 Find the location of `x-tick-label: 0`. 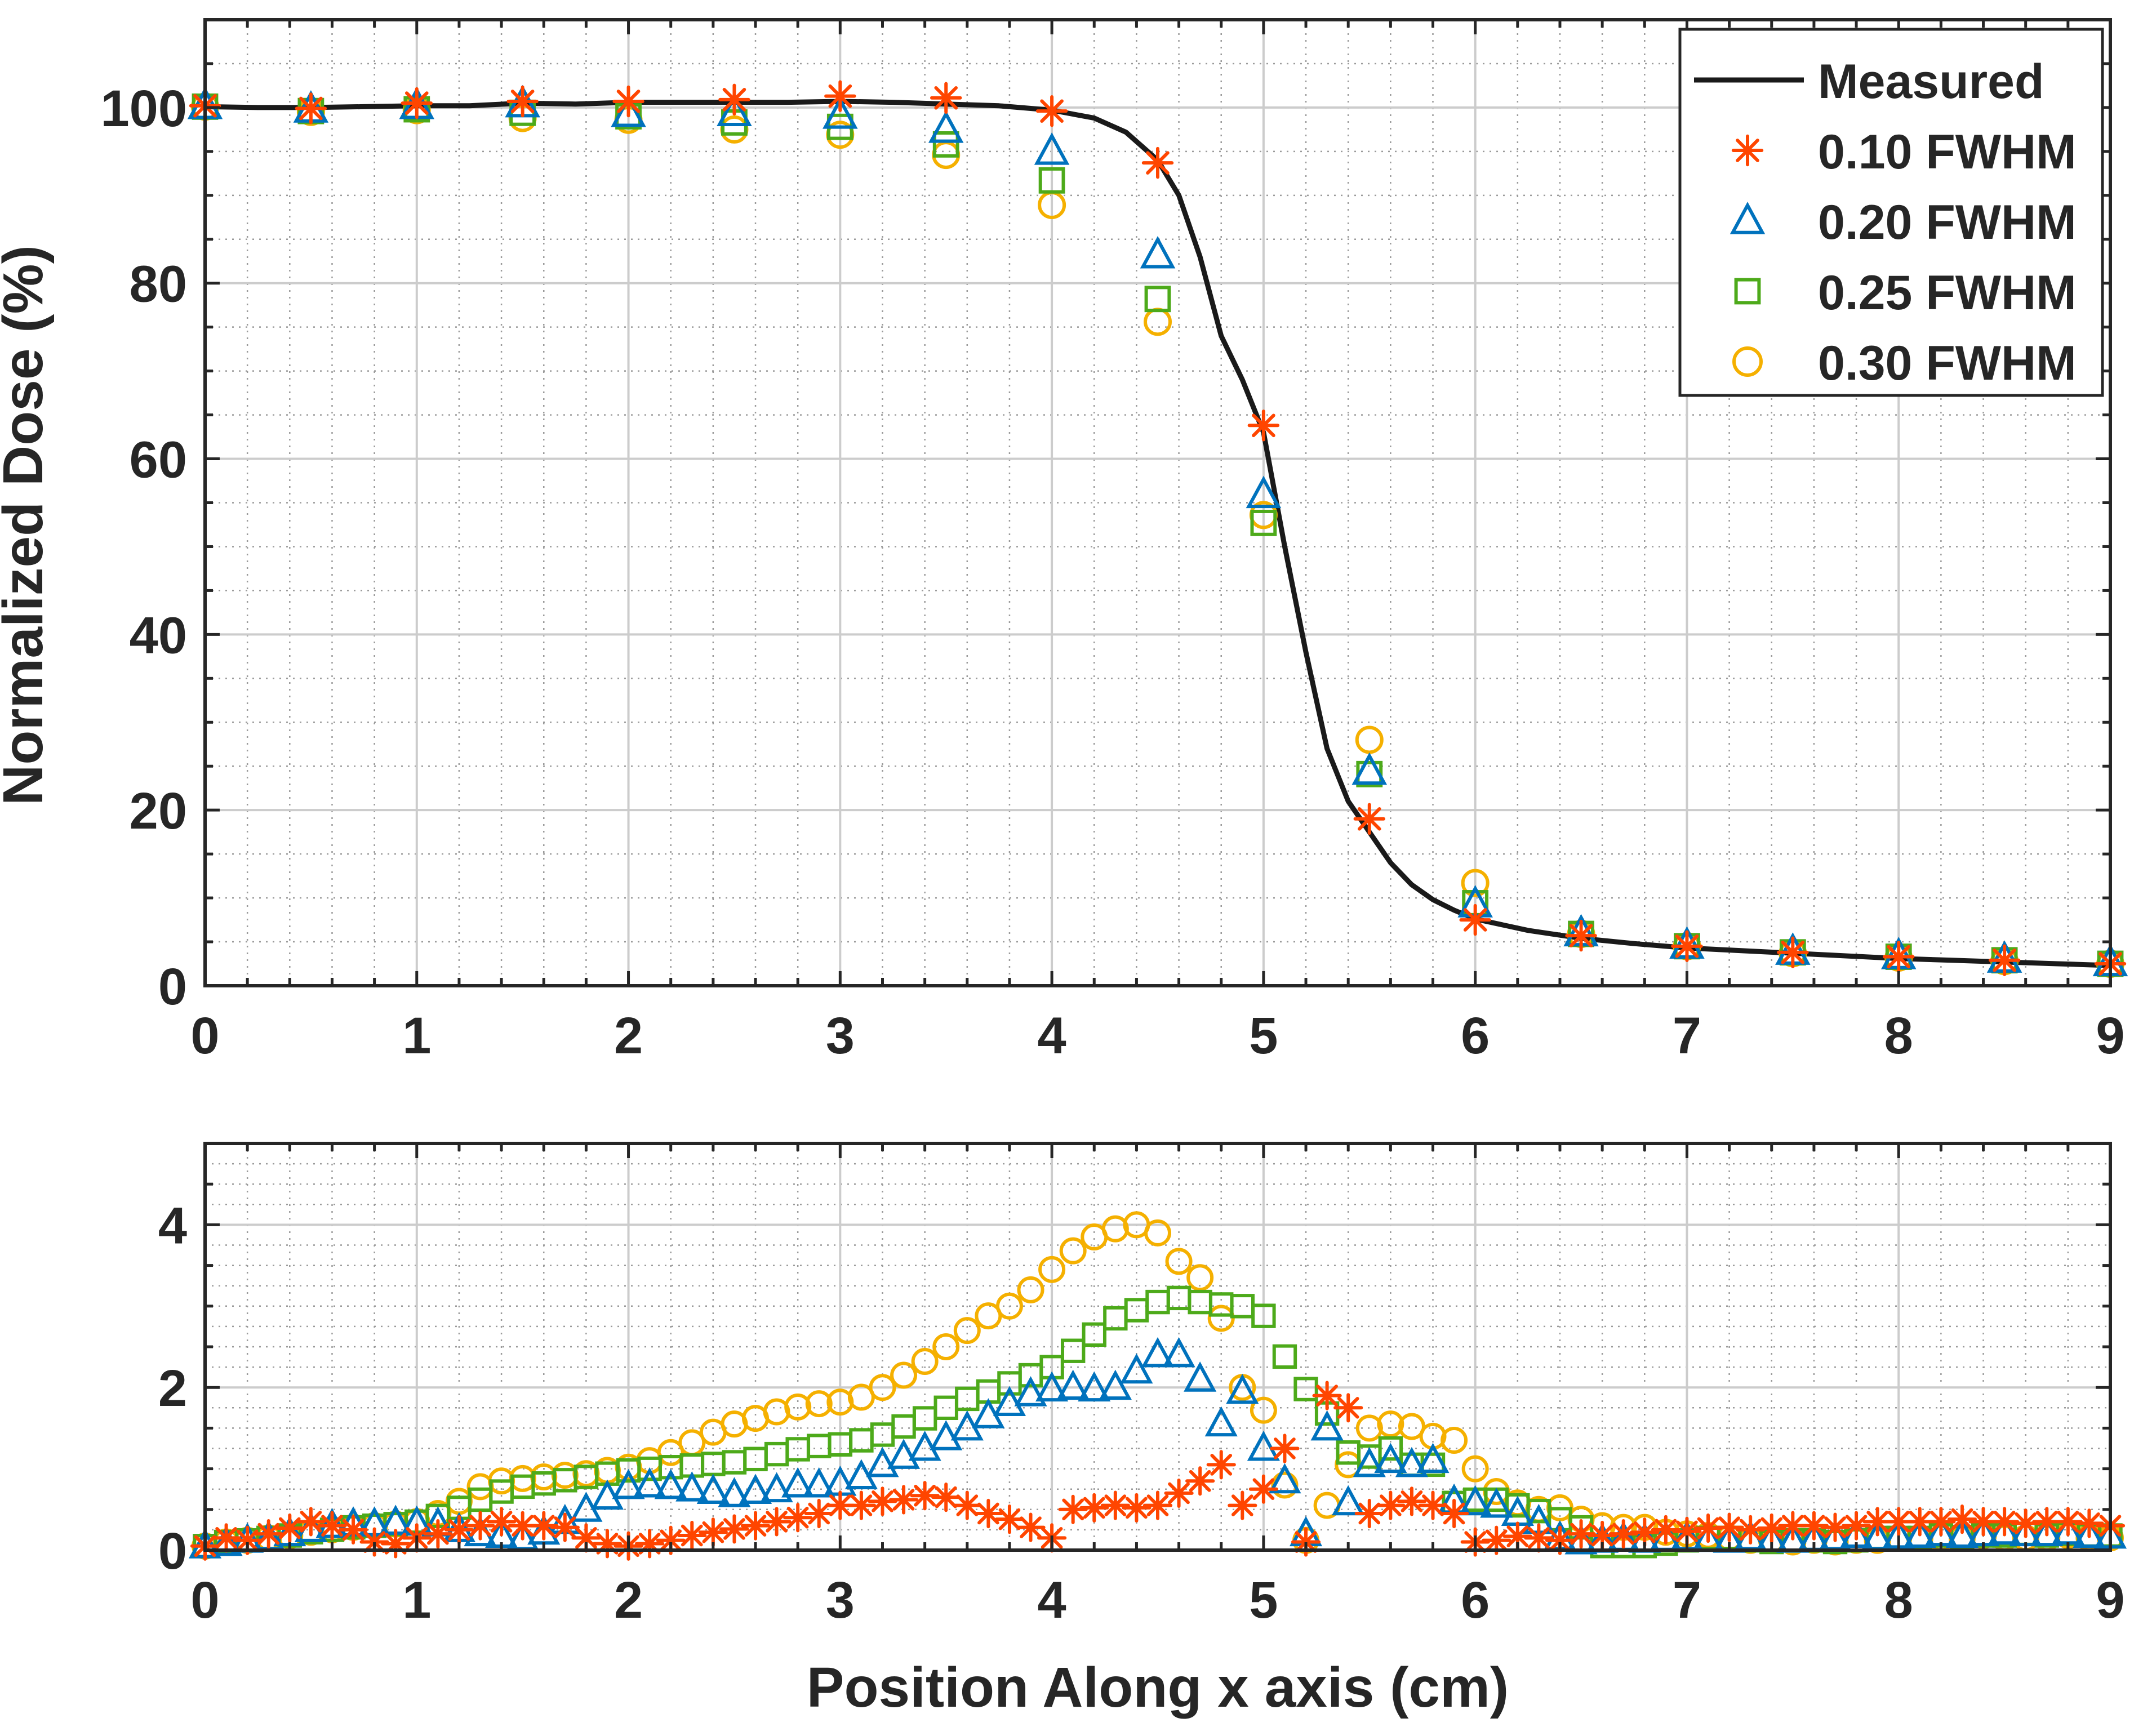

x-tick-label: 0 is located at coordinates (204, 1600).